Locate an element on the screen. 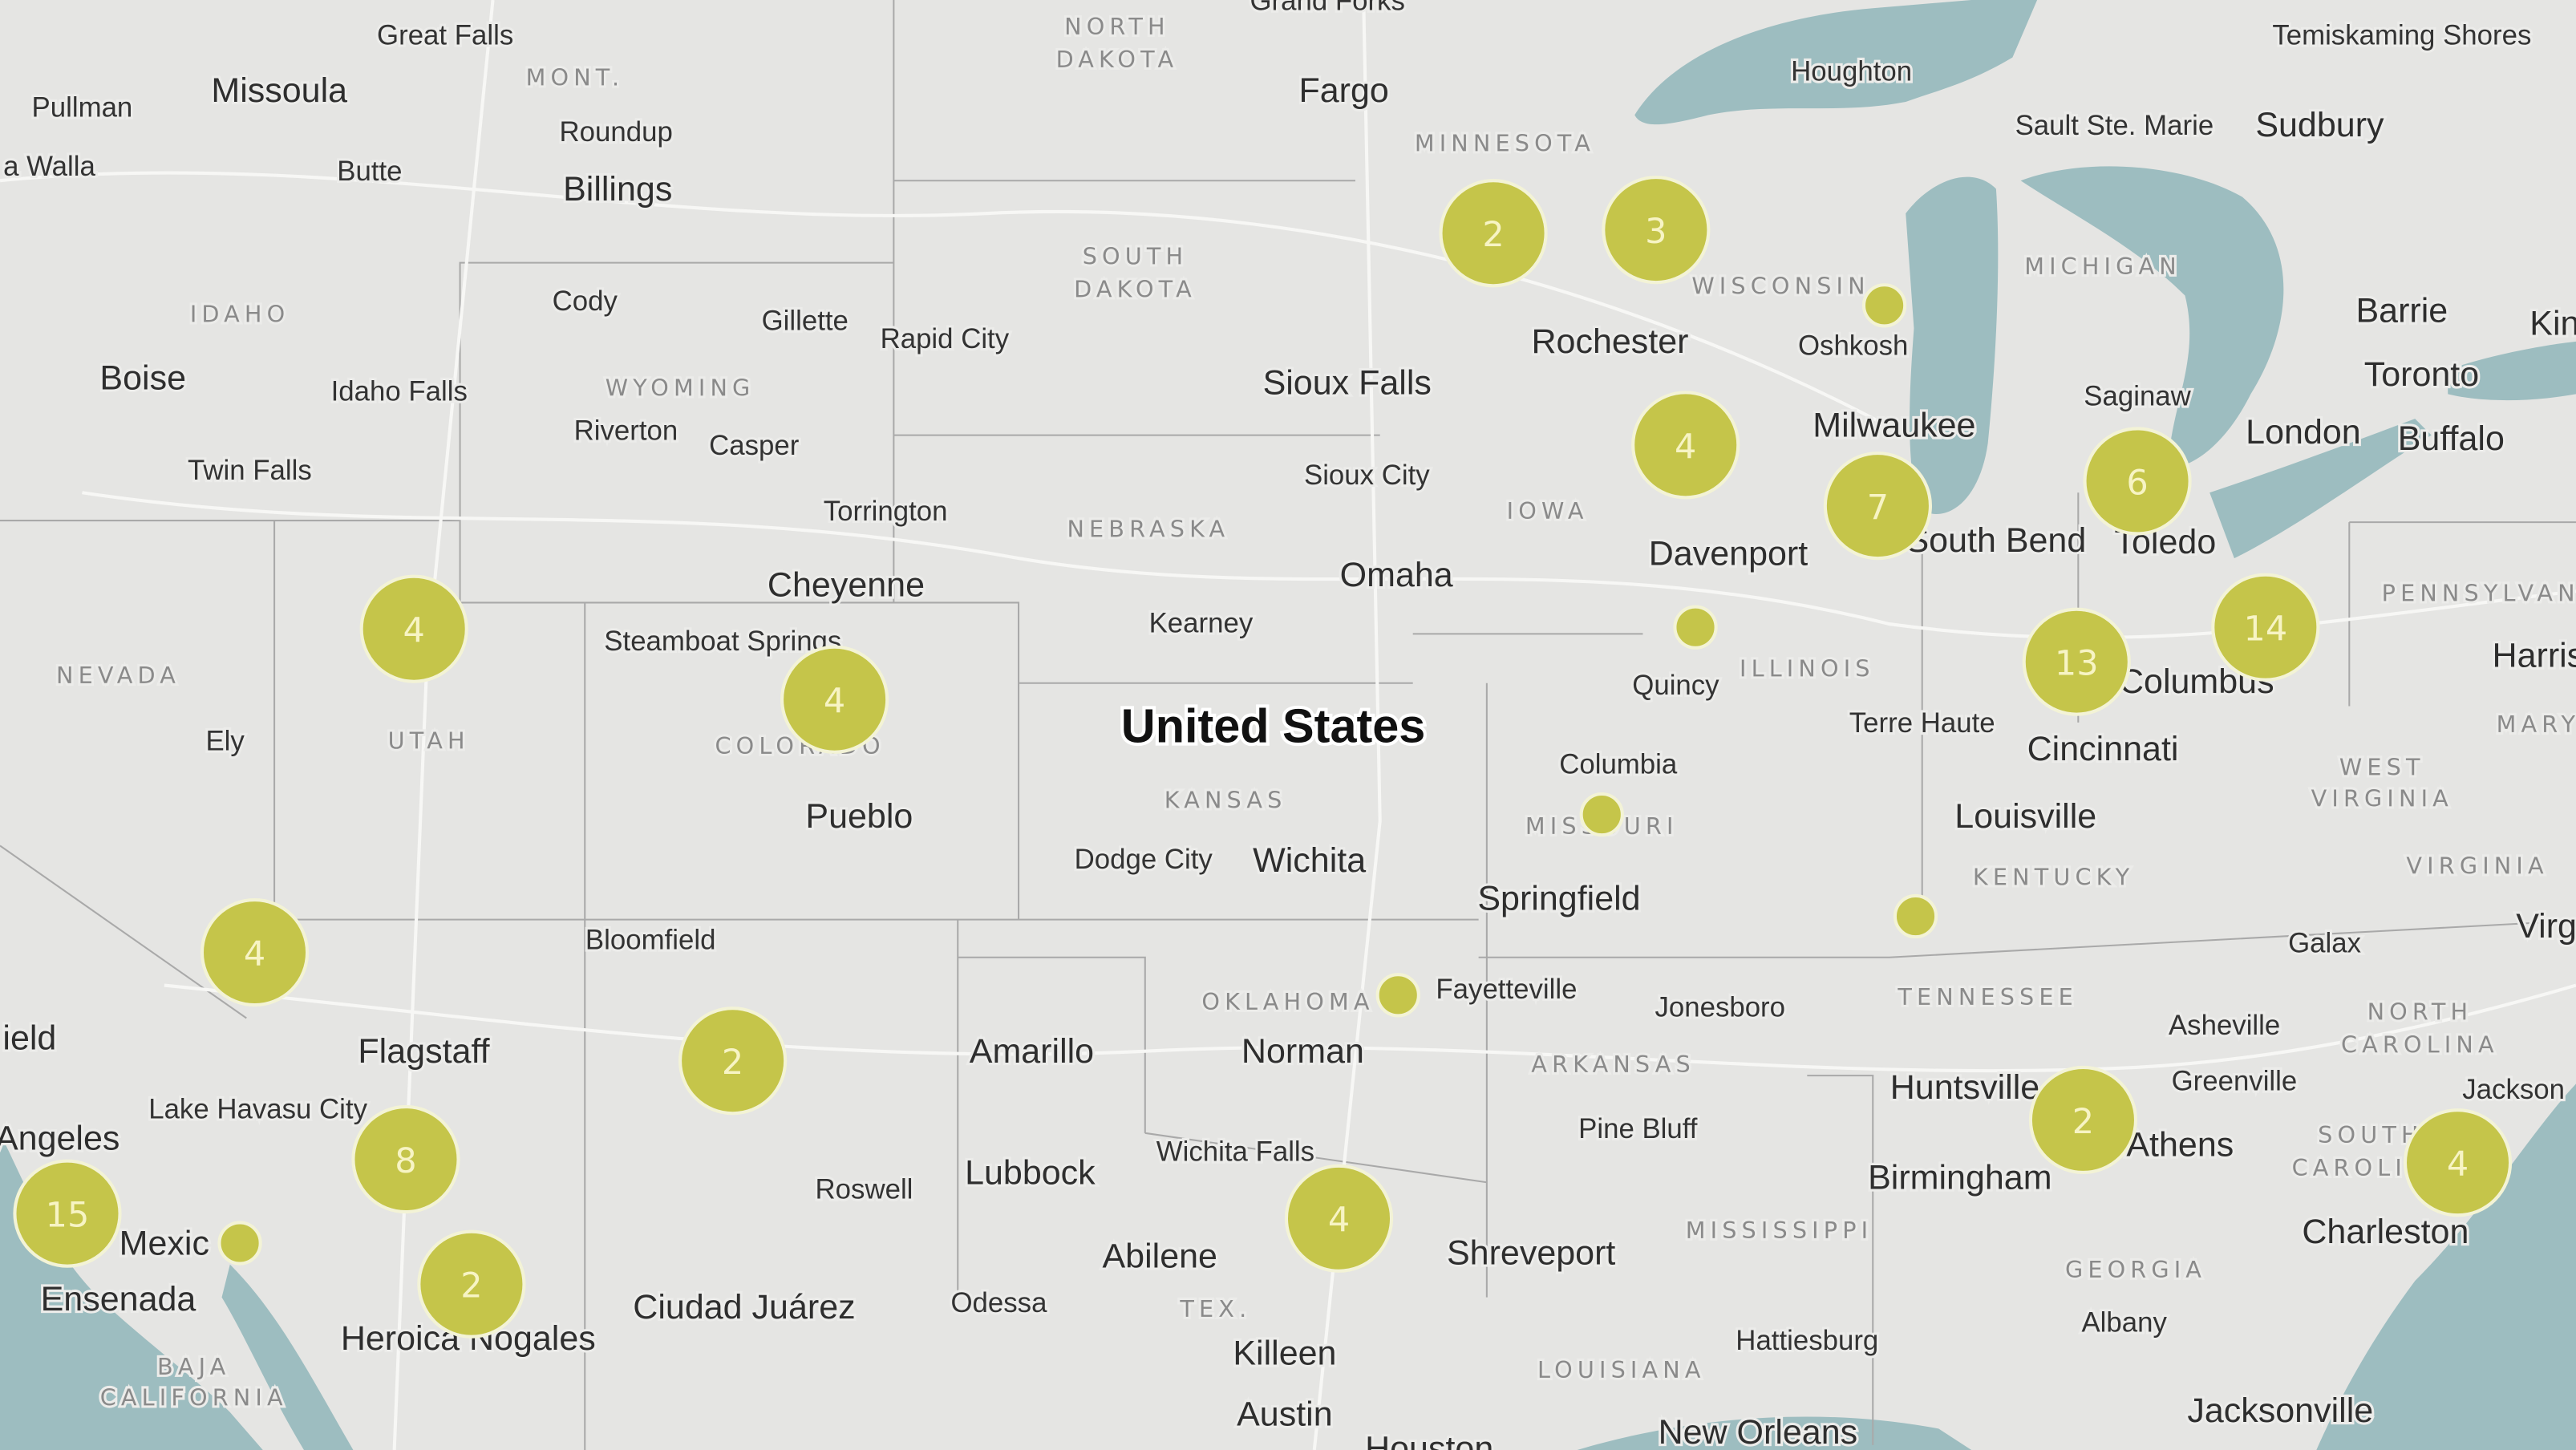  city-label: Flagstaff is located at coordinates (424, 1052).